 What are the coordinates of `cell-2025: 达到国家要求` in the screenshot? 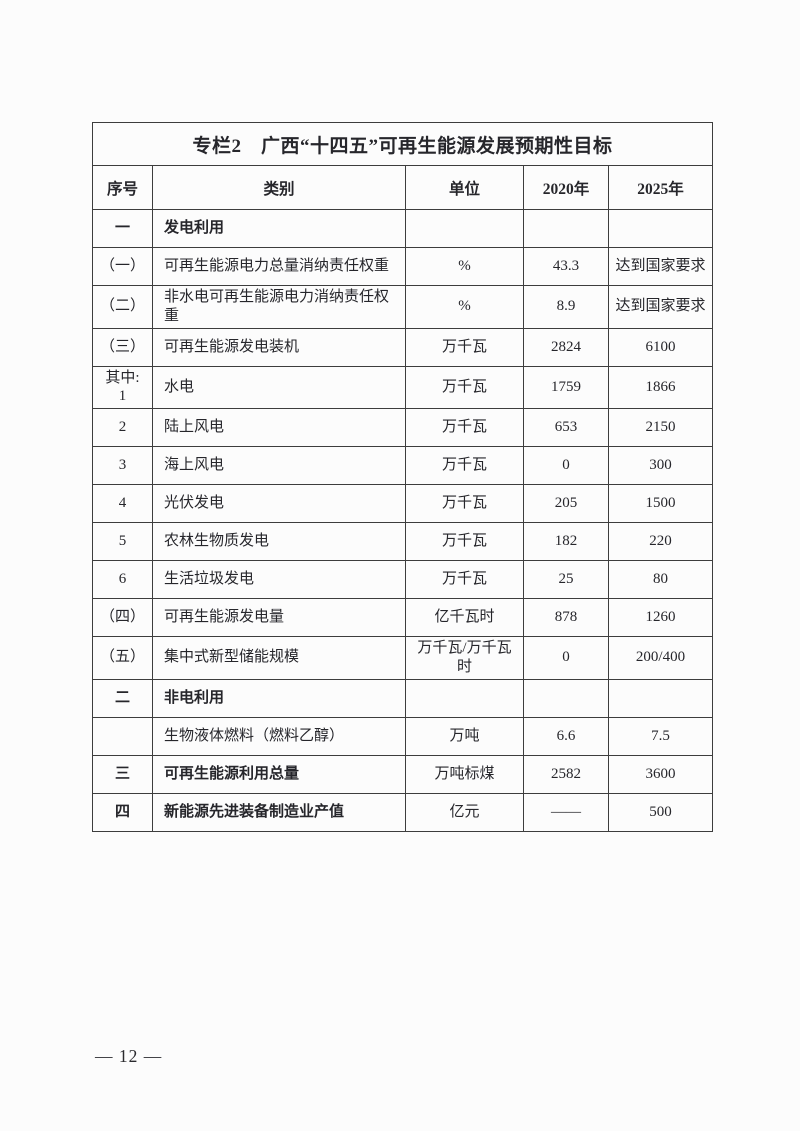 It's located at (660, 266).